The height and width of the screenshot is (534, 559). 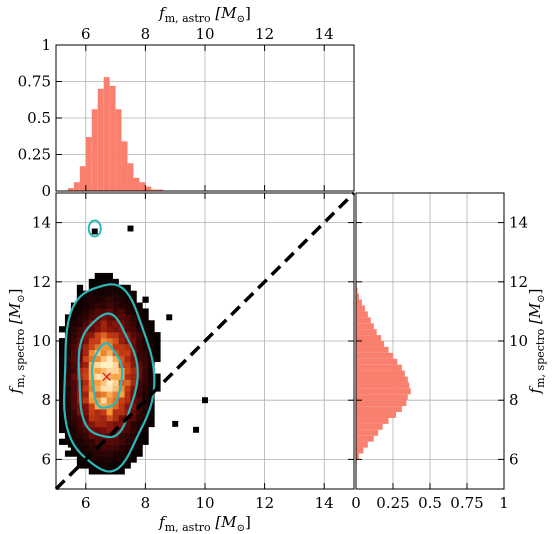 I want to click on main-ylabel-text: fm, spectro [M⊙], so click(x=16, y=342).